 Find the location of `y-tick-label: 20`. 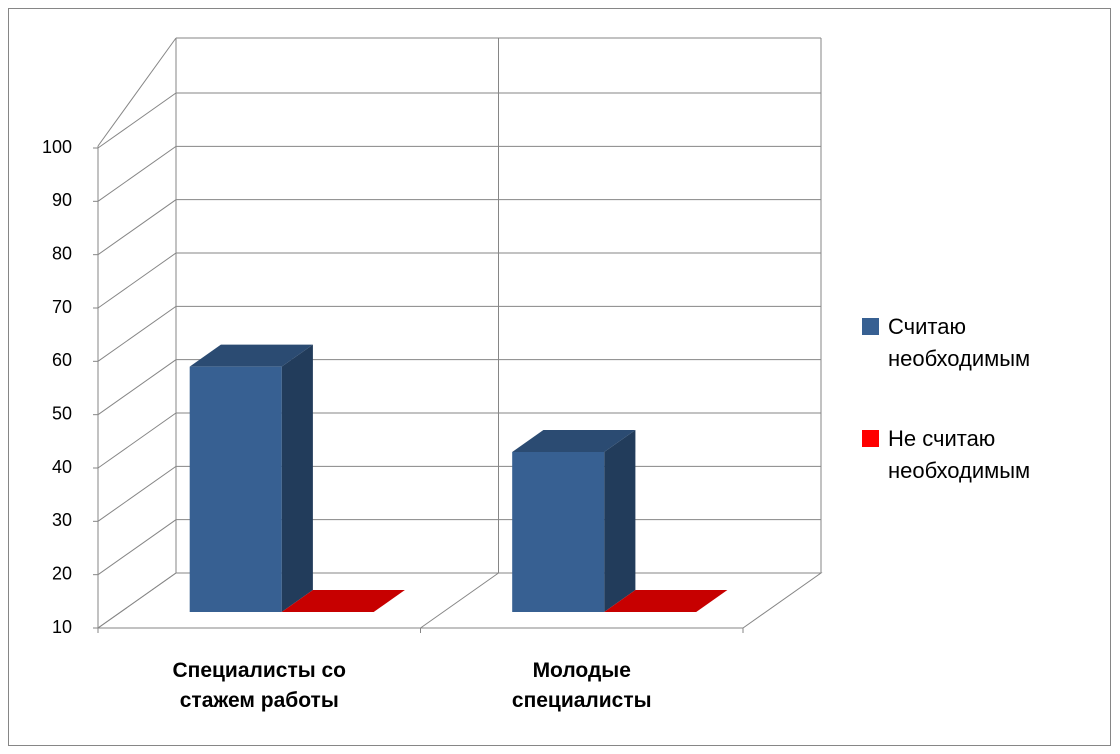

y-tick-label: 20 is located at coordinates (62, 573).